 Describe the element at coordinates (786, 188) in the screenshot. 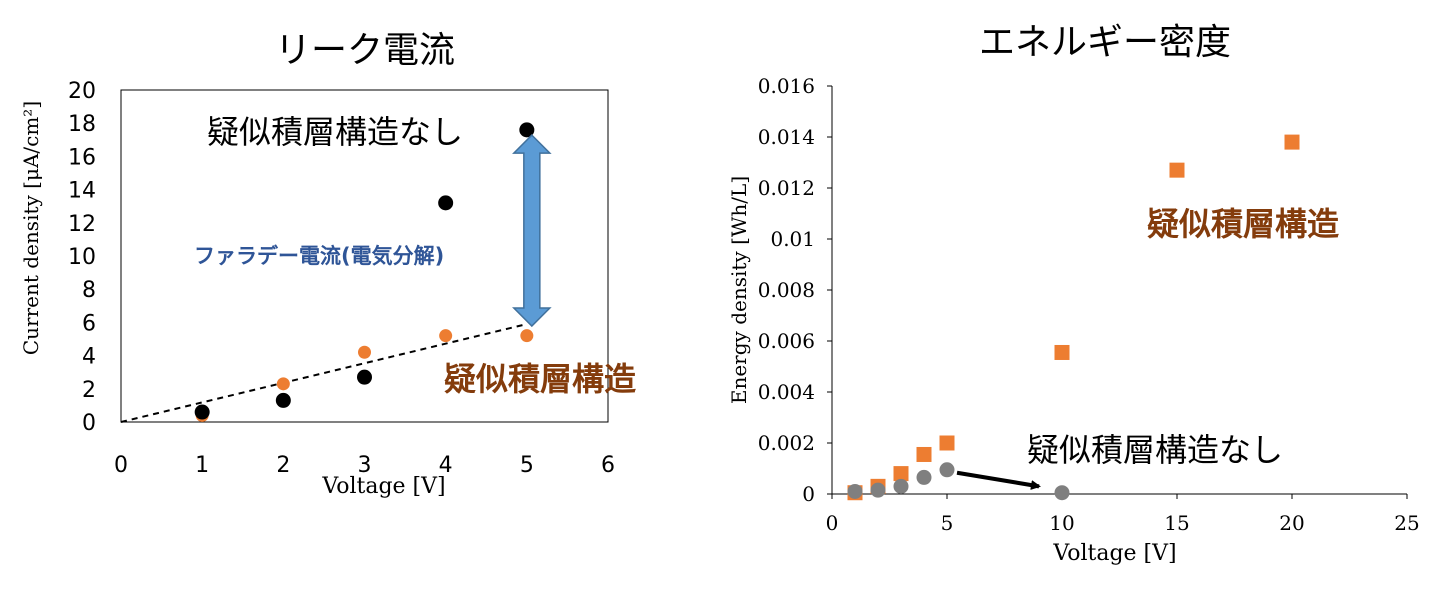

I see `y-tick-label: 0.012` at that location.